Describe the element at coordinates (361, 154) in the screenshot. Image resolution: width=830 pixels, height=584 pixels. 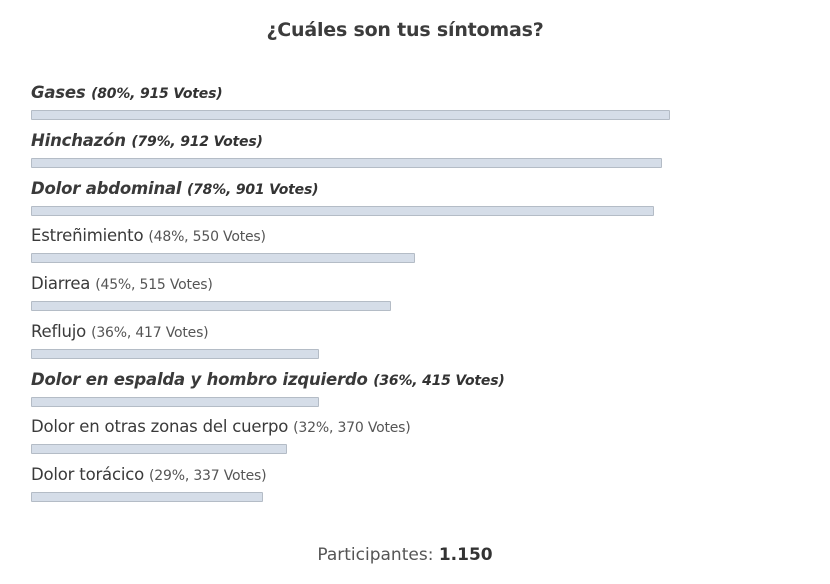
I see `poll-option: Hinchazón (79%, 912 Votes)` at that location.